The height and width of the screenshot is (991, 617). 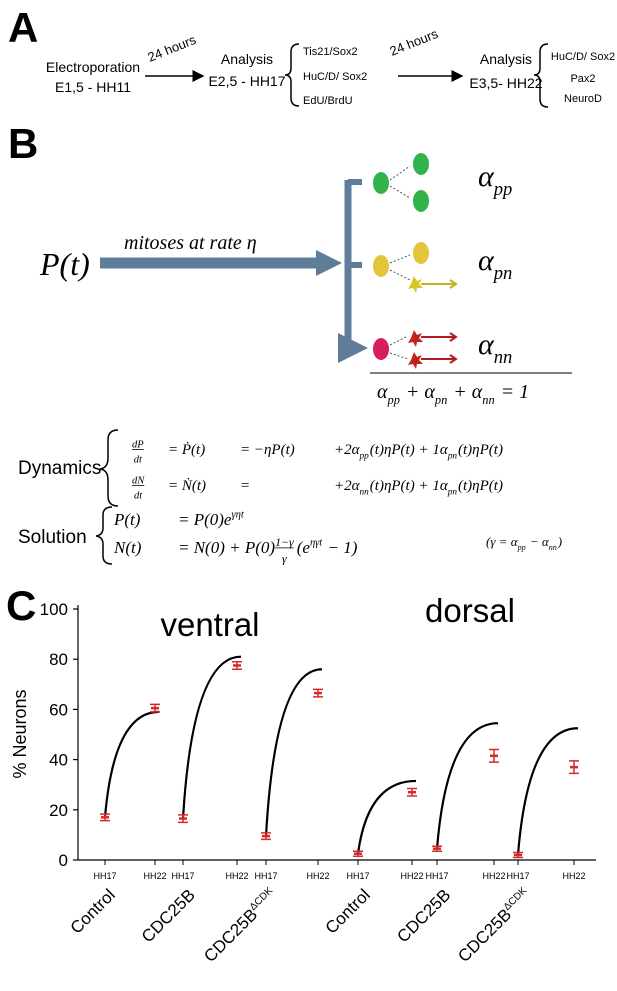 I want to click on marker-label: Pax2, so click(x=582, y=79).